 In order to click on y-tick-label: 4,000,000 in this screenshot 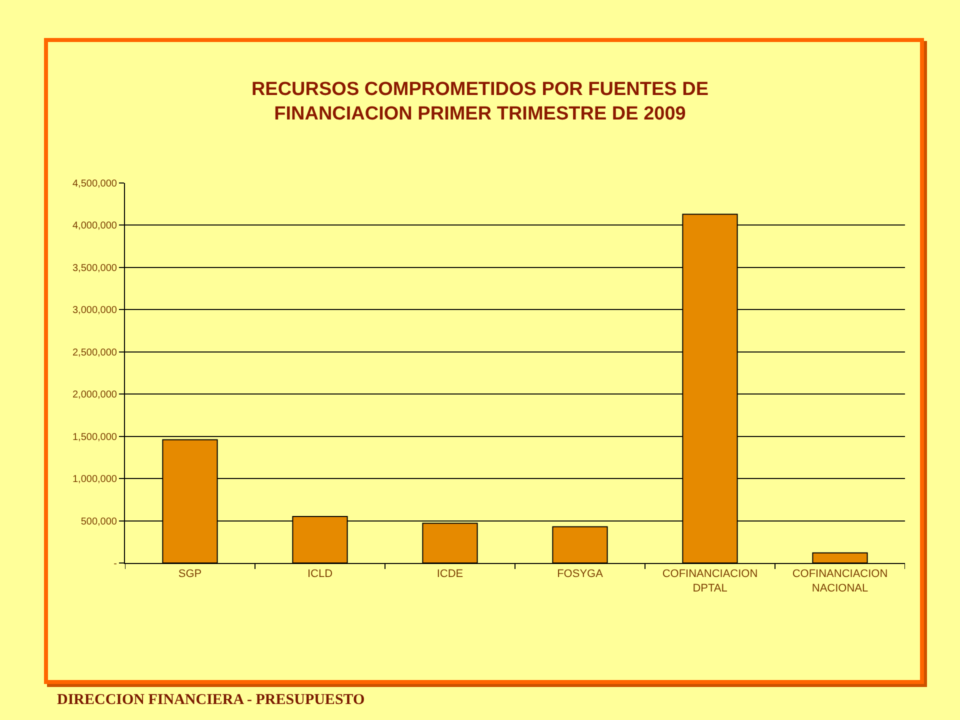, I will do `click(95, 226)`.